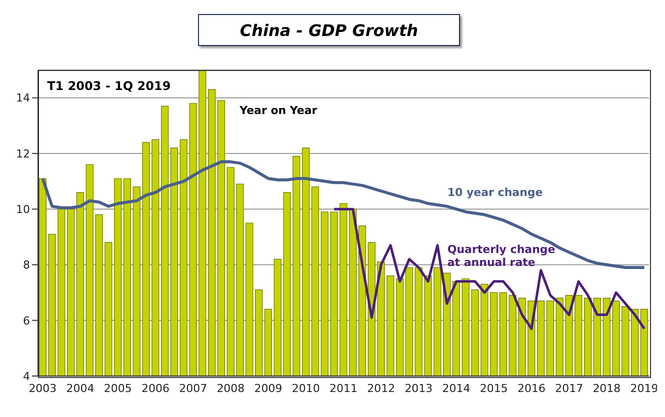  What do you see at coordinates (42, 388) in the screenshot?
I see `x-tick-label: 2003` at bounding box center [42, 388].